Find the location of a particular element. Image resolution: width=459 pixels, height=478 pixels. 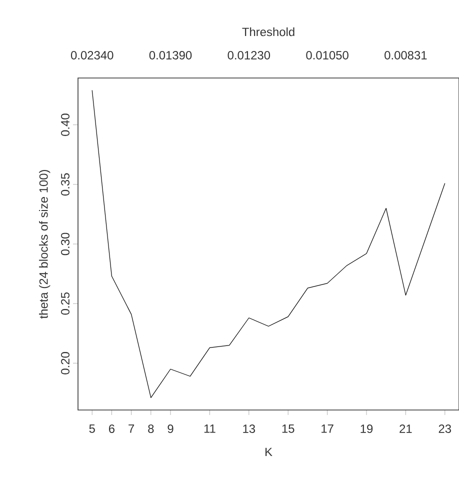

x-tick-label: 9 is located at coordinates (171, 428).